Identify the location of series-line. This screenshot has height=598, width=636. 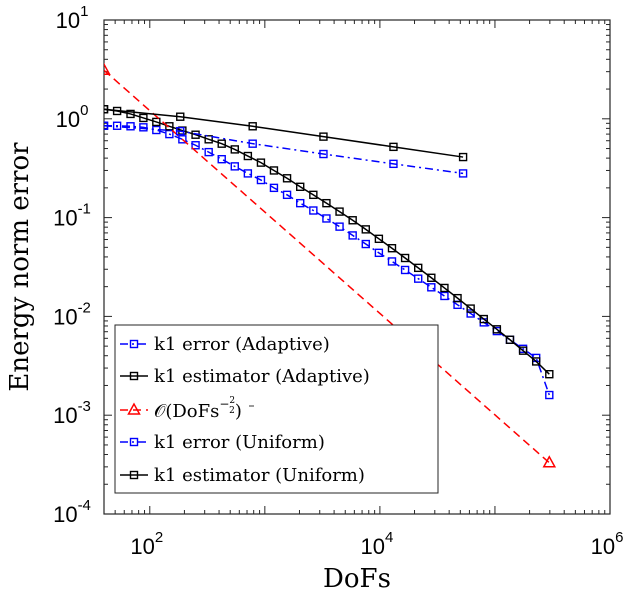
(284, 150).